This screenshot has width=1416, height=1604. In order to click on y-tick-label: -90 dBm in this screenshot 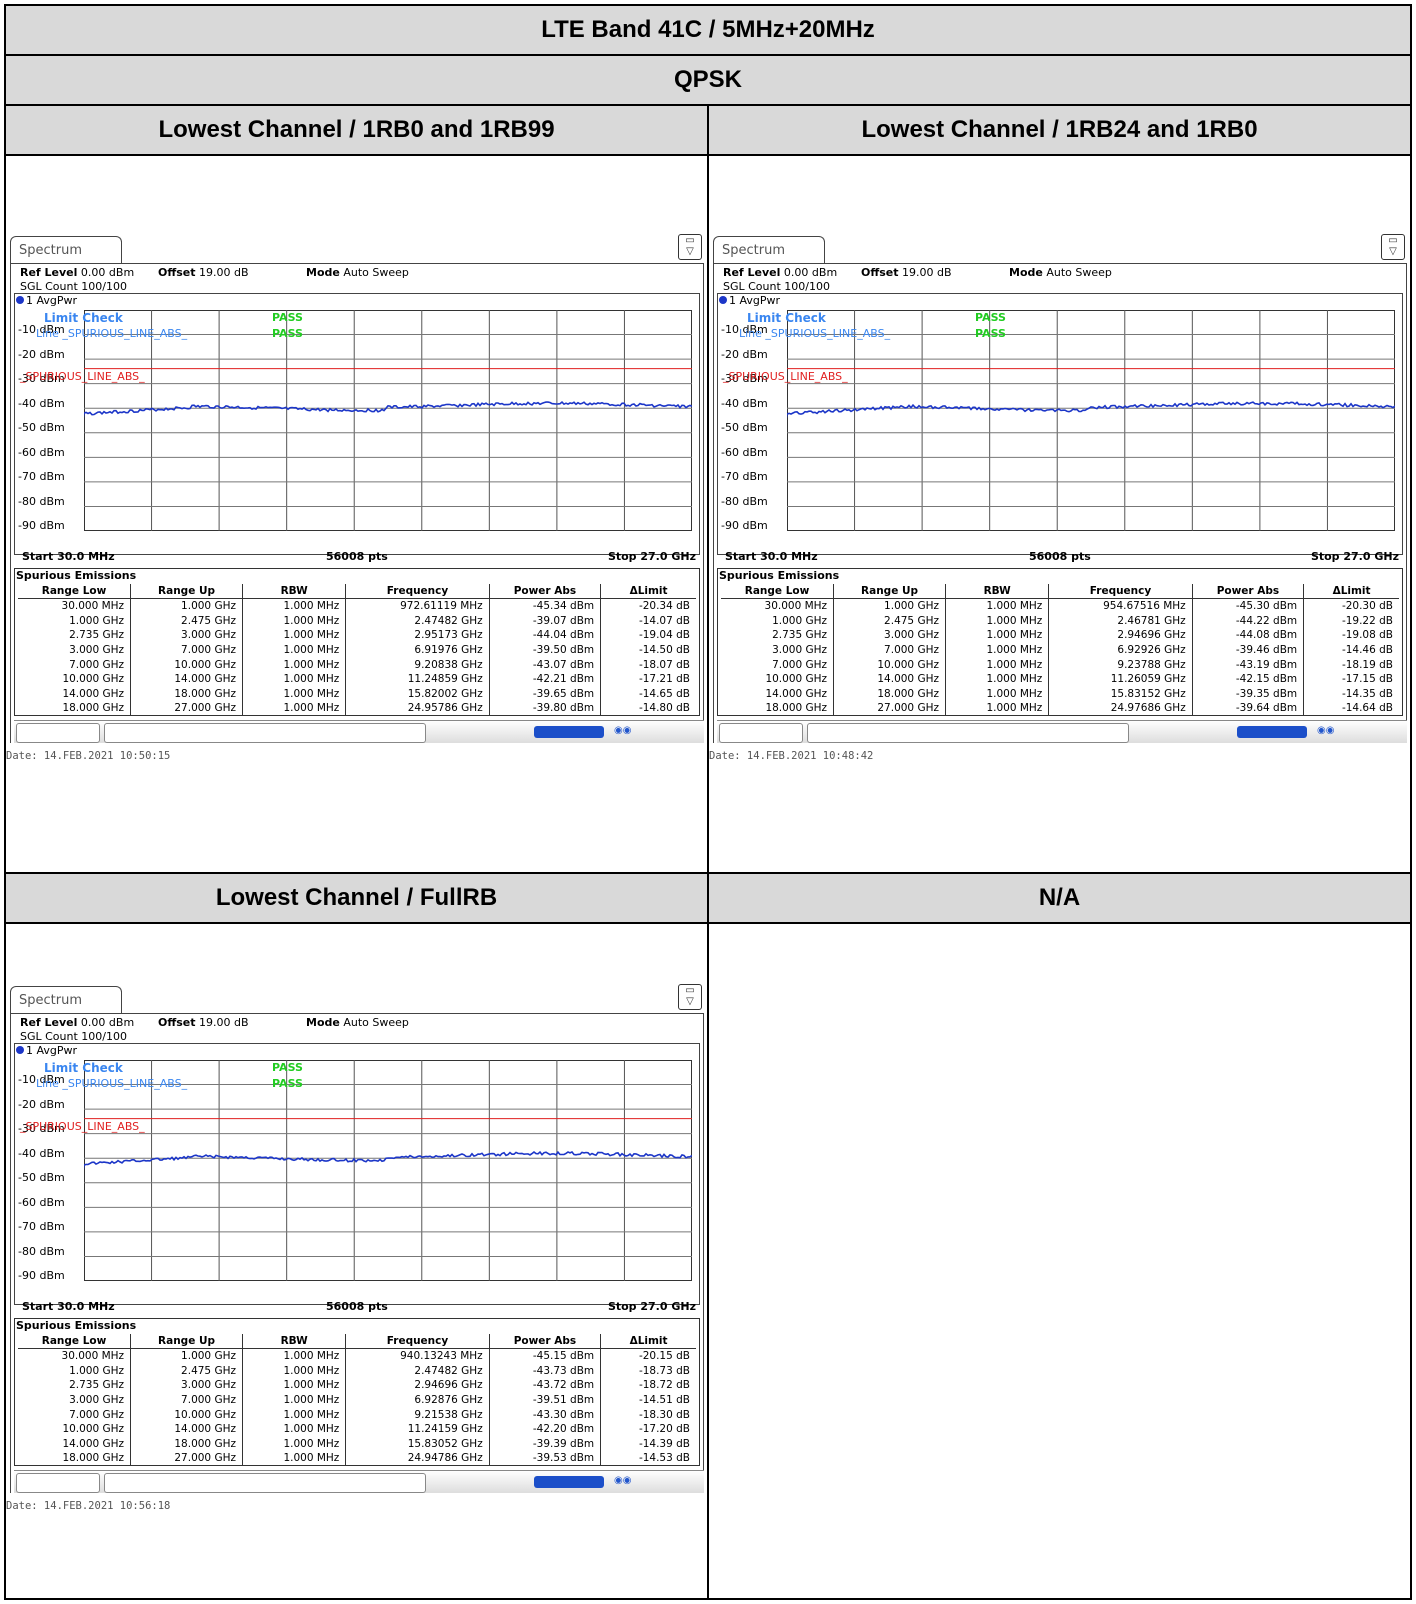, I will do `click(744, 525)`.